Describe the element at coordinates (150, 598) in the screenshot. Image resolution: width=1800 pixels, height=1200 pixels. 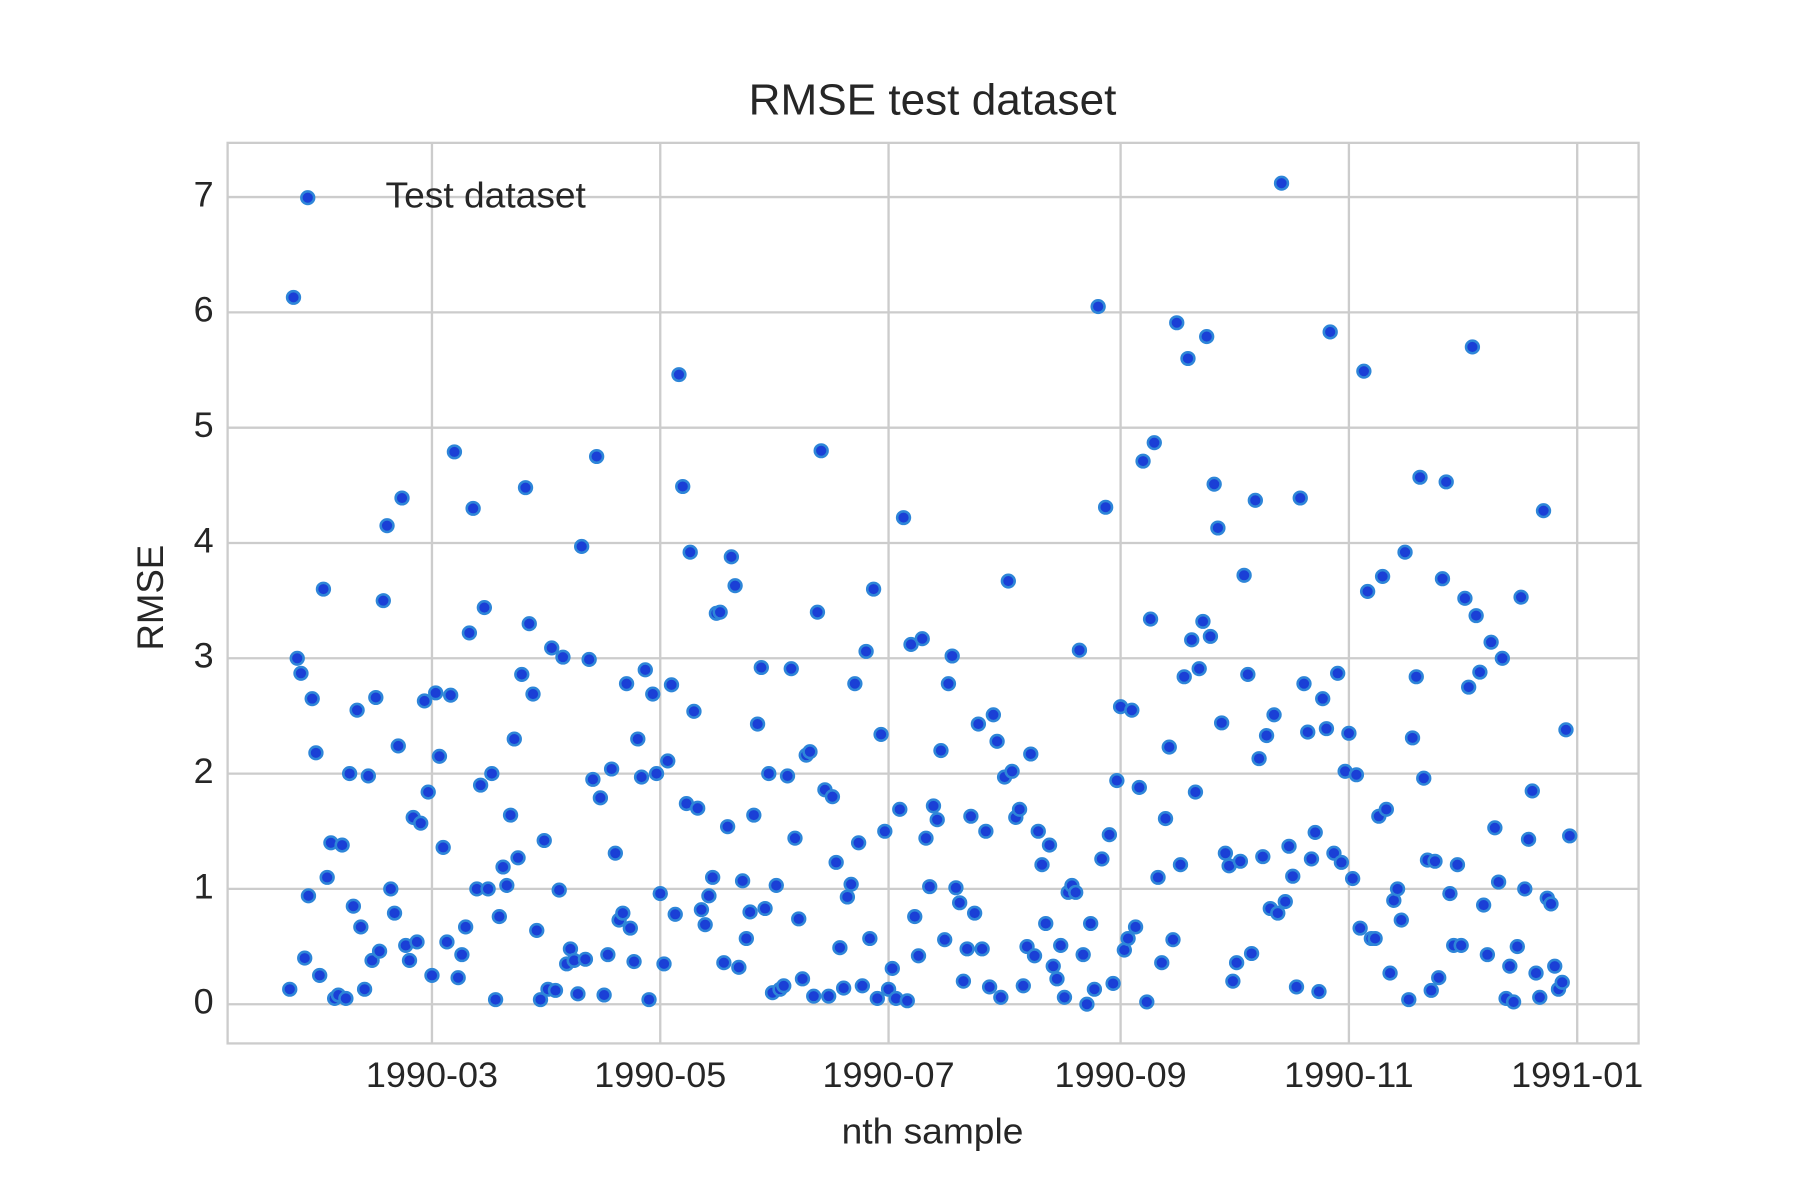
I see `y-axis-label: RMSE` at that location.